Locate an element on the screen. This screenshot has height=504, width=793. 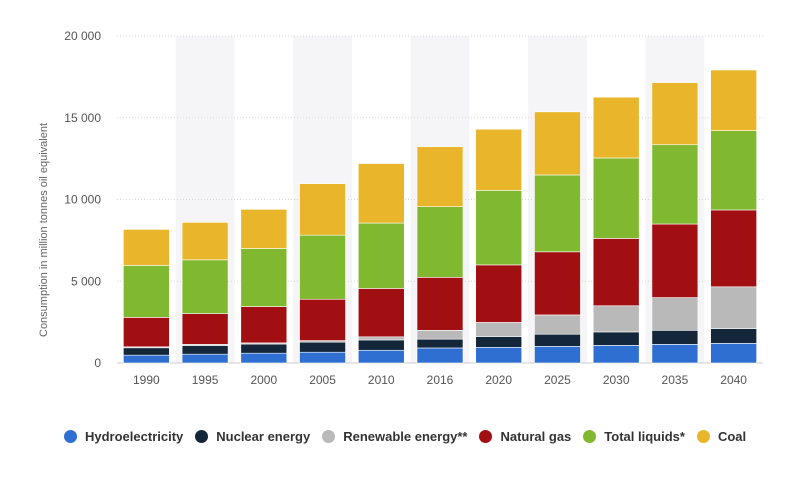
legend-item: Total liquids* is located at coordinates (634, 436).